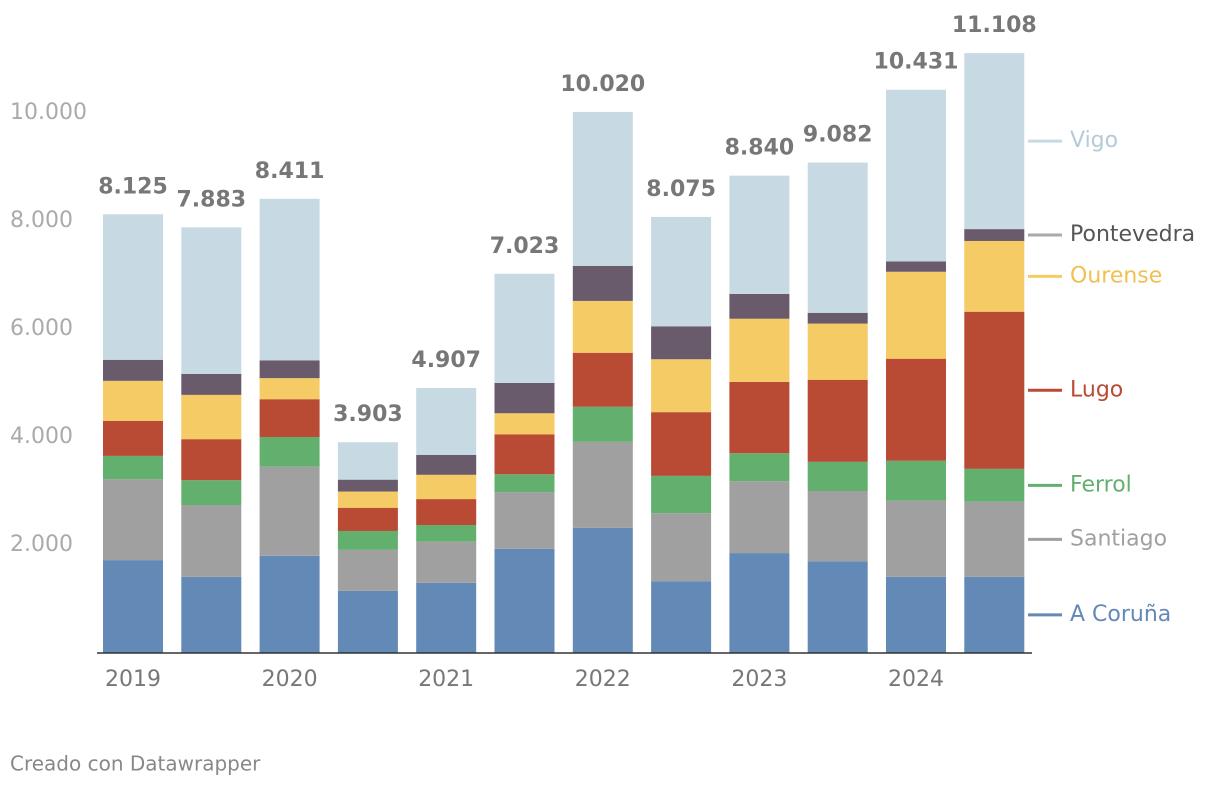  Describe the element at coordinates (602, 84) in the screenshot. I see `total-label: 10.020` at that location.